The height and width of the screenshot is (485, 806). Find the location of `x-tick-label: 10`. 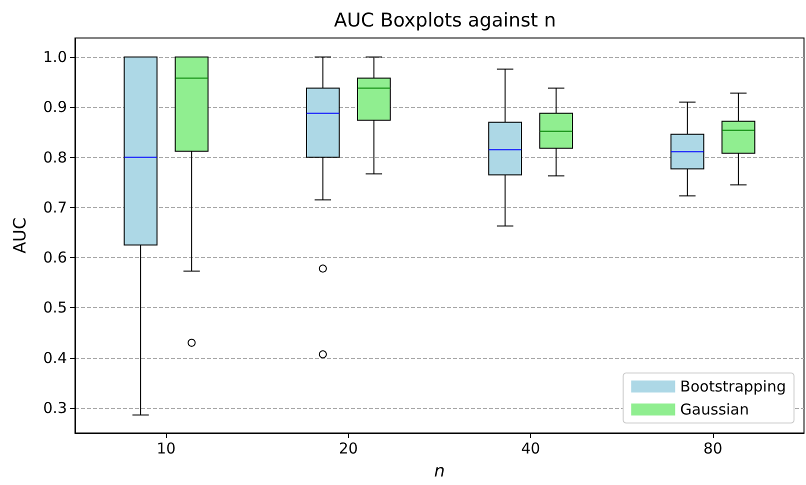

x-tick-label: 10 is located at coordinates (166, 449).